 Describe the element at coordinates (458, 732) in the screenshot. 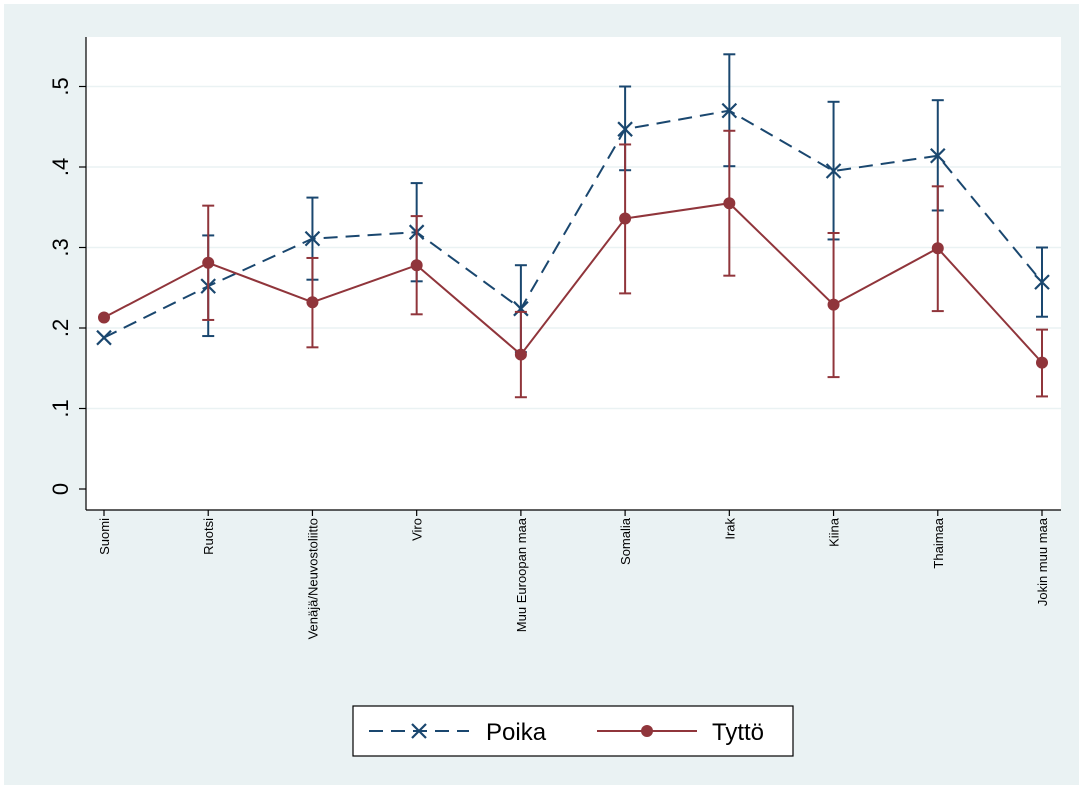

I see `legend-entry: Poika` at that location.